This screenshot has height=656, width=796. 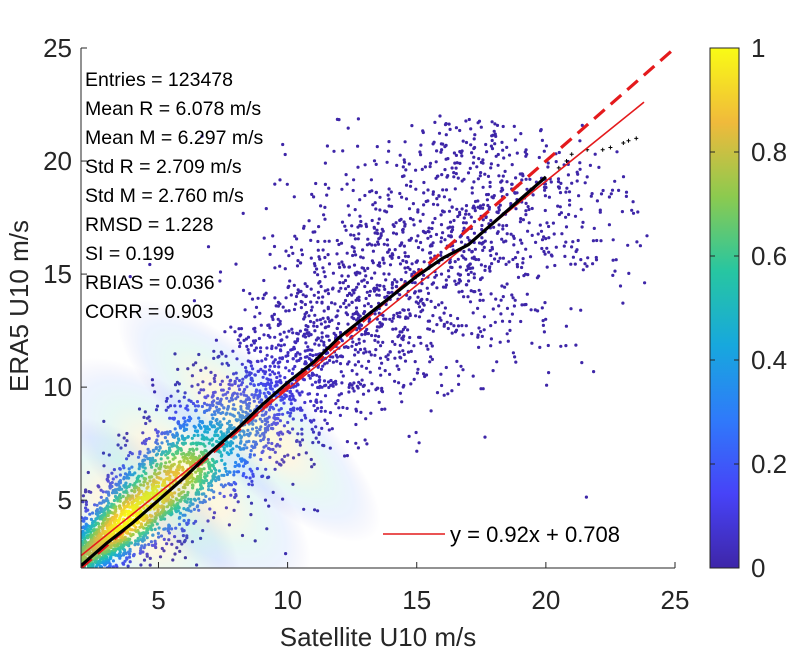 I want to click on x-tick-label: 10, so click(x=287, y=600).